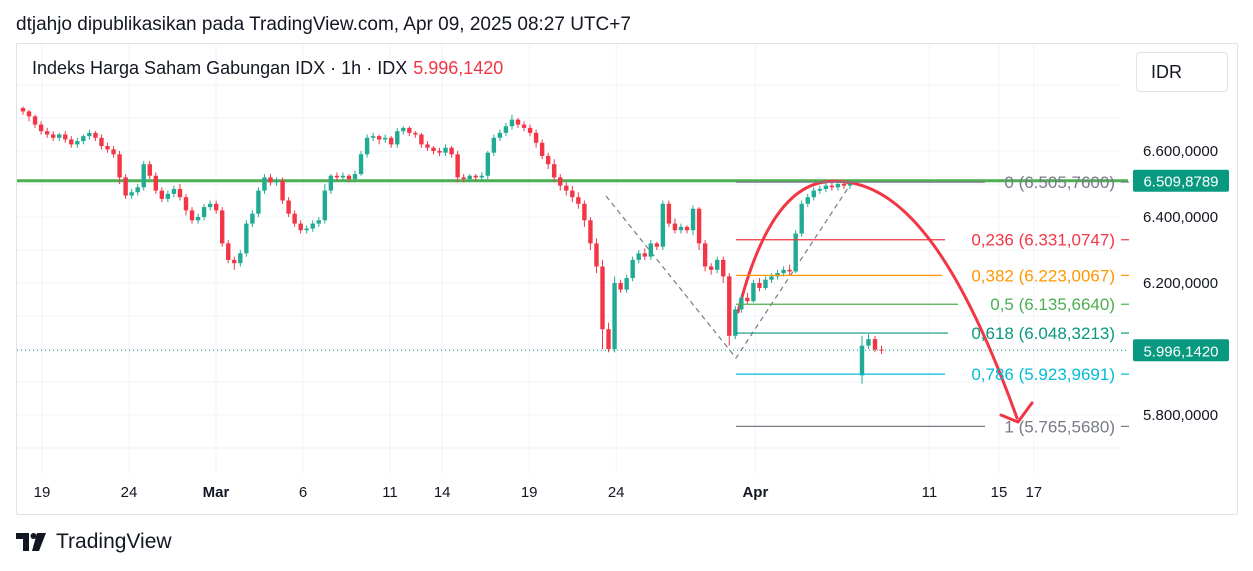  Describe the element at coordinates (1180, 217) in the screenshot. I see `y-tick-label: 6.400,0000` at that location.